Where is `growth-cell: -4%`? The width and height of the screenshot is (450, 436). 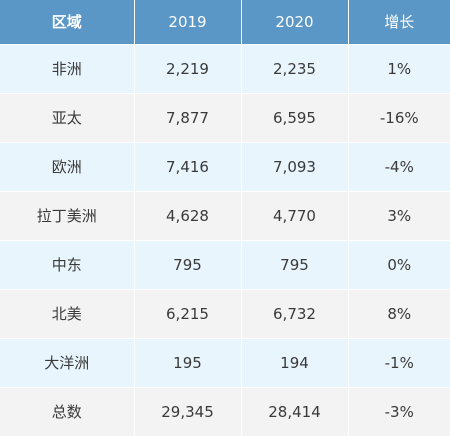
growth-cell: -4% is located at coordinates (399, 166).